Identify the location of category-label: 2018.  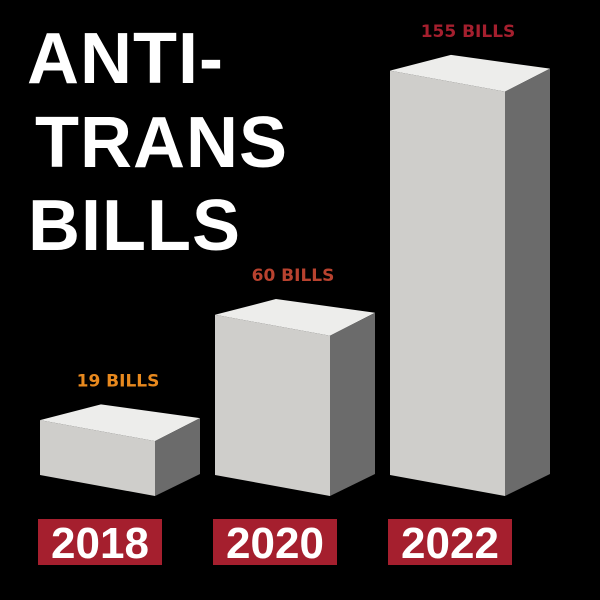
(100, 543).